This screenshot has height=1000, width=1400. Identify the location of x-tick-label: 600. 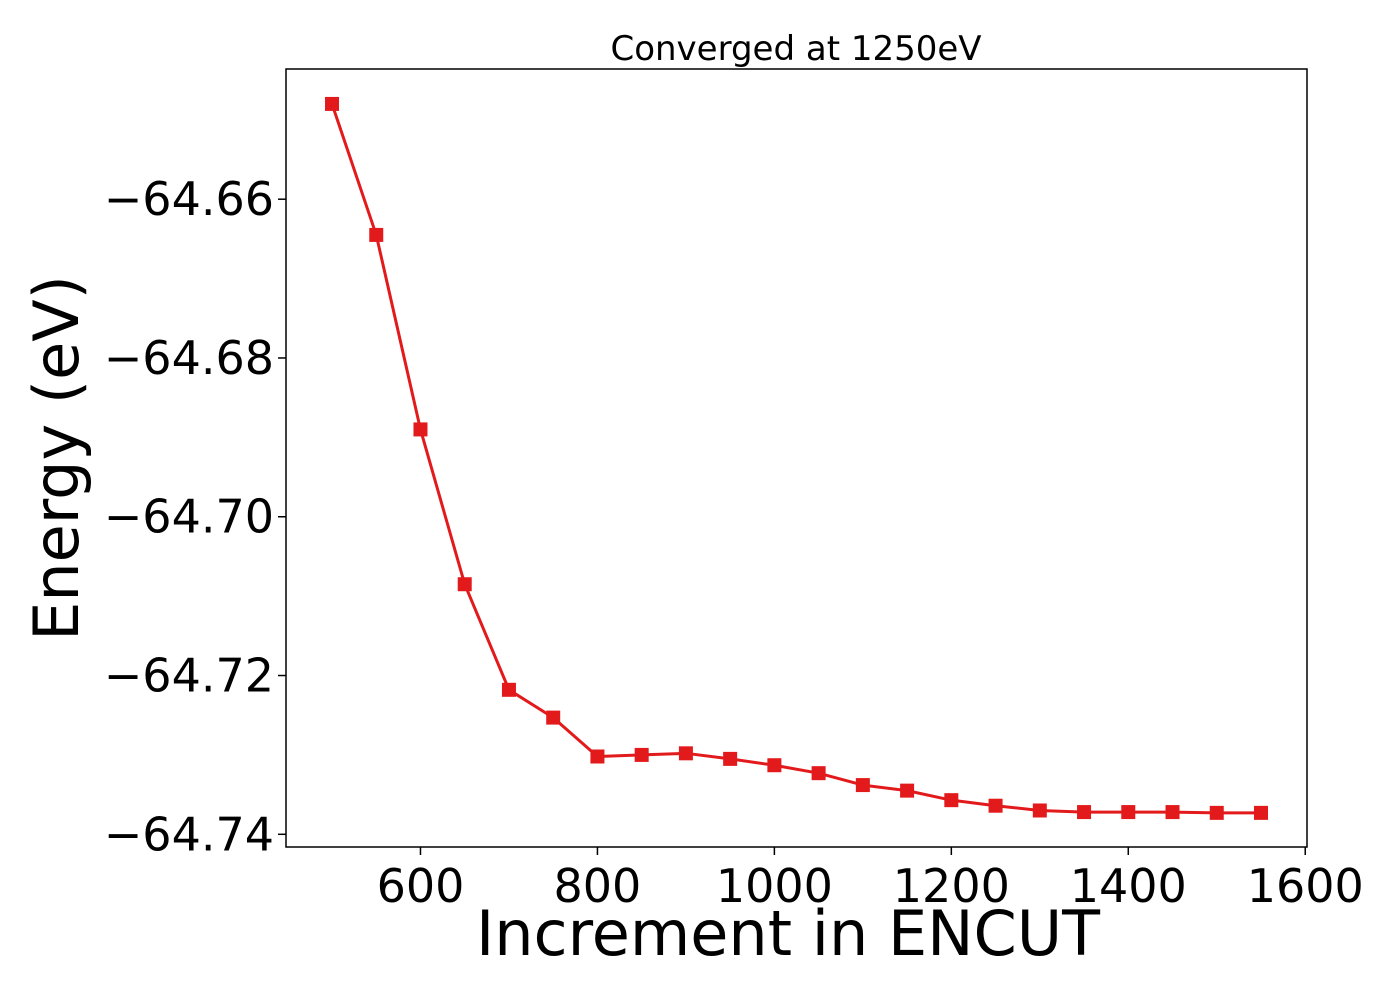
(421, 886).